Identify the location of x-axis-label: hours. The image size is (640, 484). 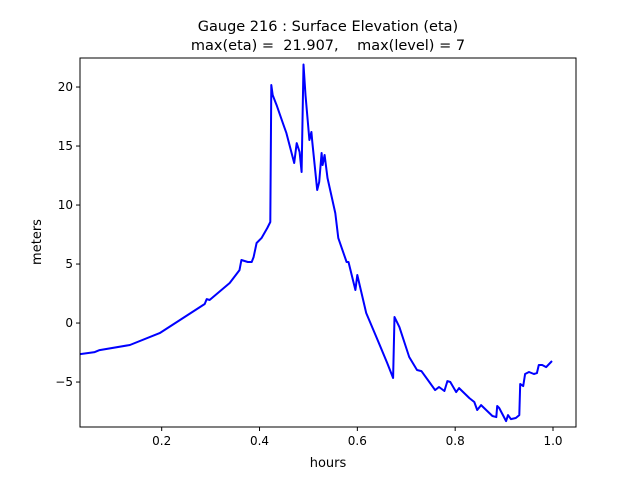
(328, 463).